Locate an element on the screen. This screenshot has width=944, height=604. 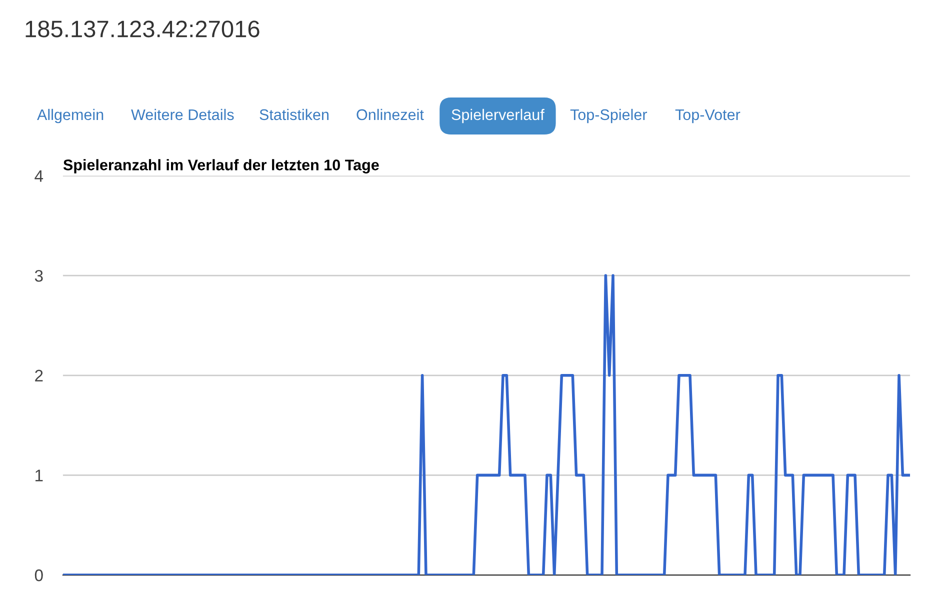
y-tick-label: 0 is located at coordinates (38, 575).